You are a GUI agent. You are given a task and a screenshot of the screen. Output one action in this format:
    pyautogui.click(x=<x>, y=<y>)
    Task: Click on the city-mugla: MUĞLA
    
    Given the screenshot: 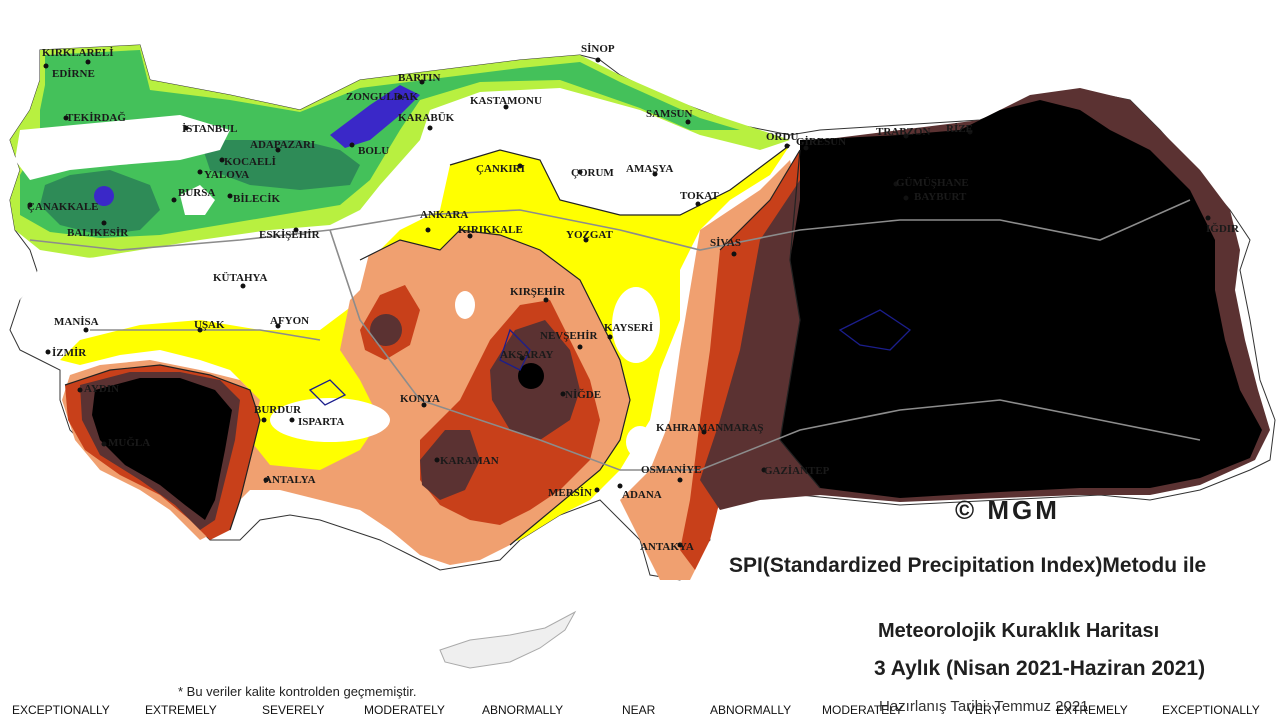 What is the action you would take?
    pyautogui.click(x=125, y=442)
    